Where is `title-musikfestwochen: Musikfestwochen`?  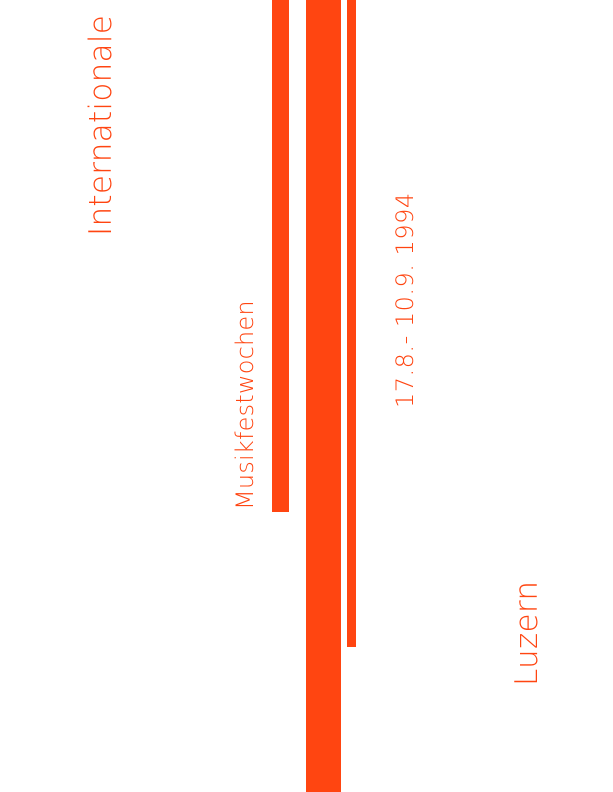
title-musikfestwochen: Musikfestwochen is located at coordinates (245, 405).